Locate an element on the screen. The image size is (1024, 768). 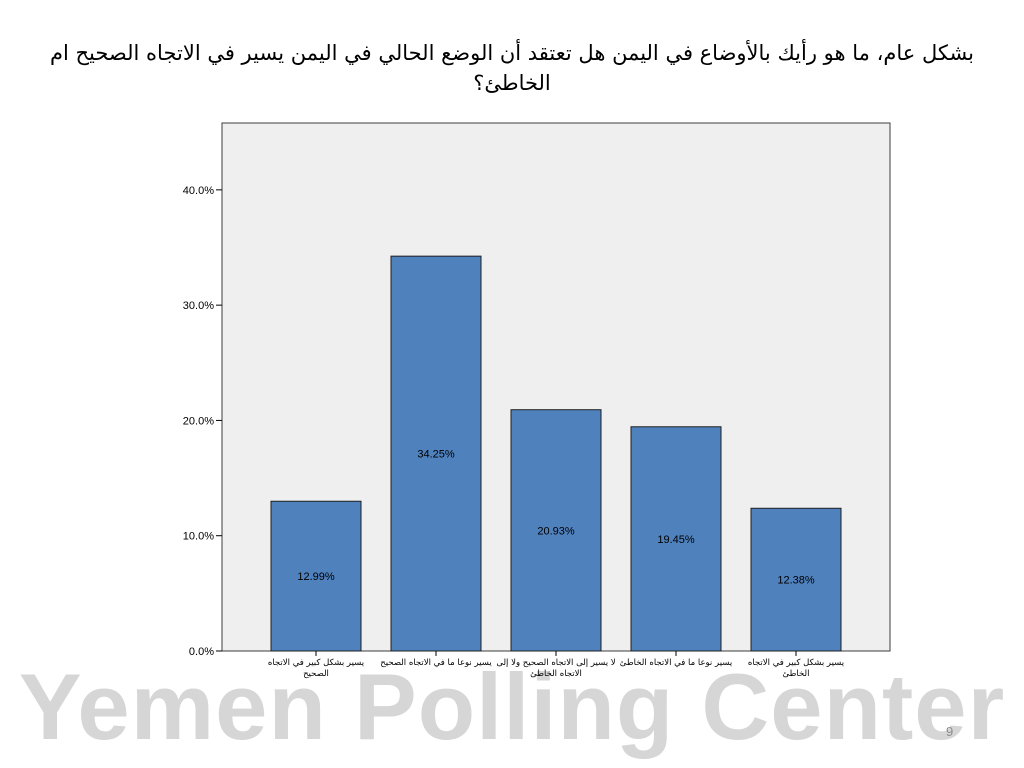
y-tick-label: 20.0% is located at coordinates (198, 421).